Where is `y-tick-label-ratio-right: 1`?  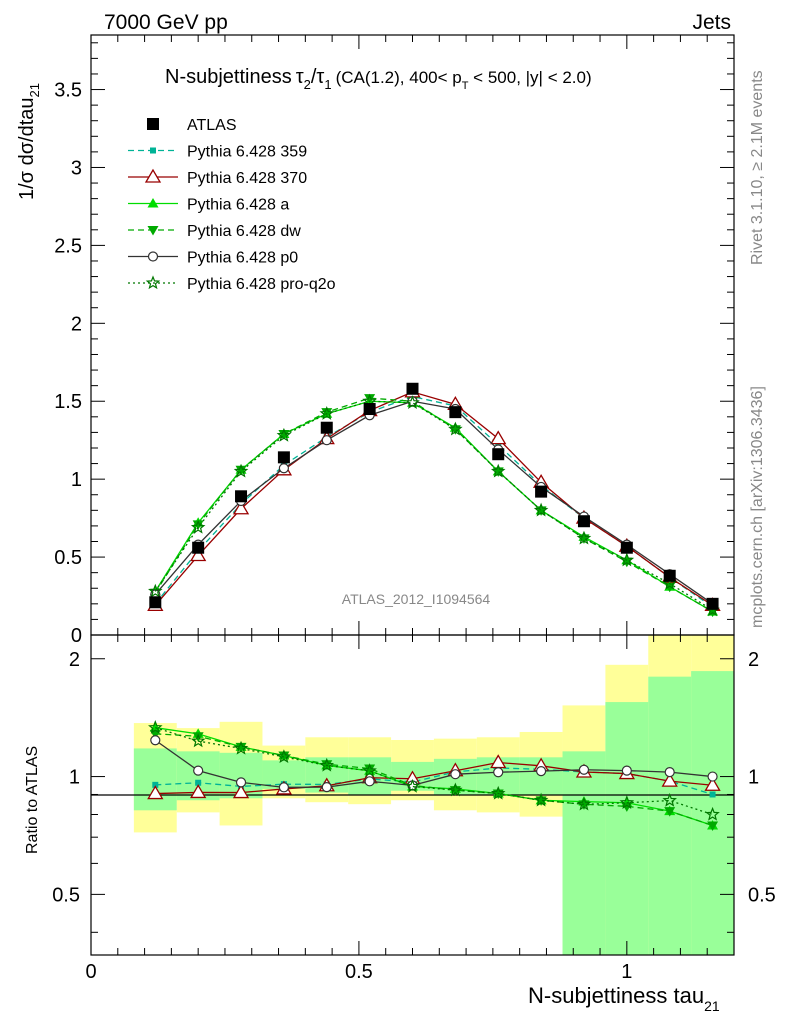 y-tick-label-ratio-right: 1 is located at coordinates (753, 778).